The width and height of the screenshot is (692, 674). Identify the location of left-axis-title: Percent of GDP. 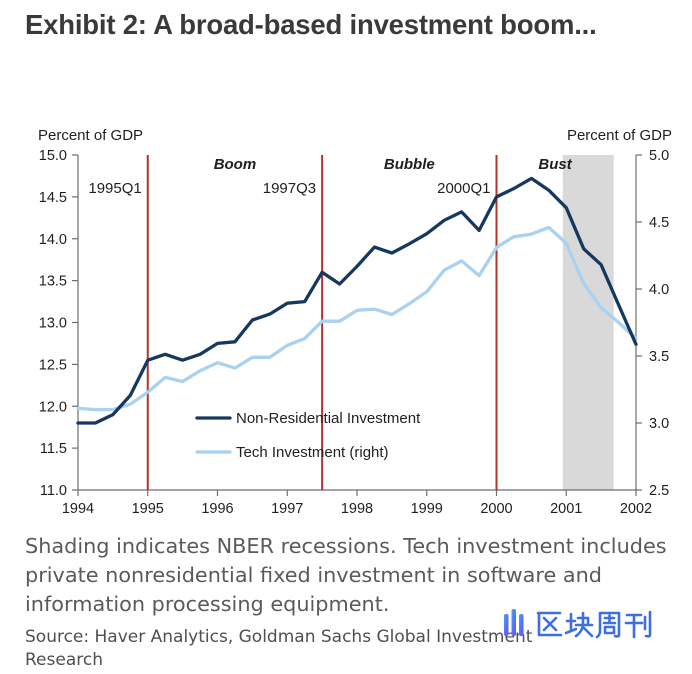
(90, 135).